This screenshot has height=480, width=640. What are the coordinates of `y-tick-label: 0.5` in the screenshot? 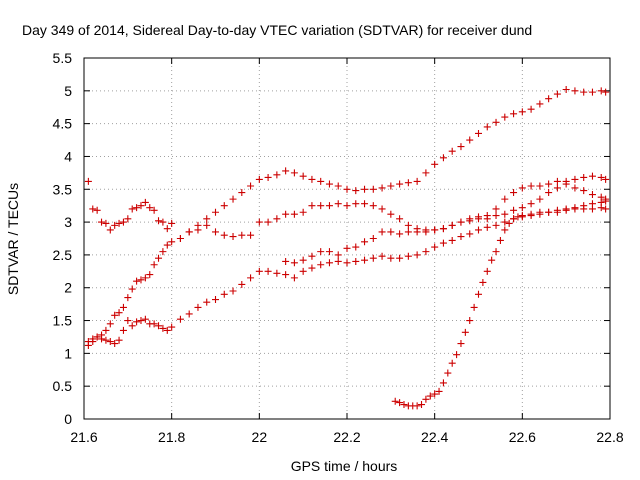 It's located at (63, 386).